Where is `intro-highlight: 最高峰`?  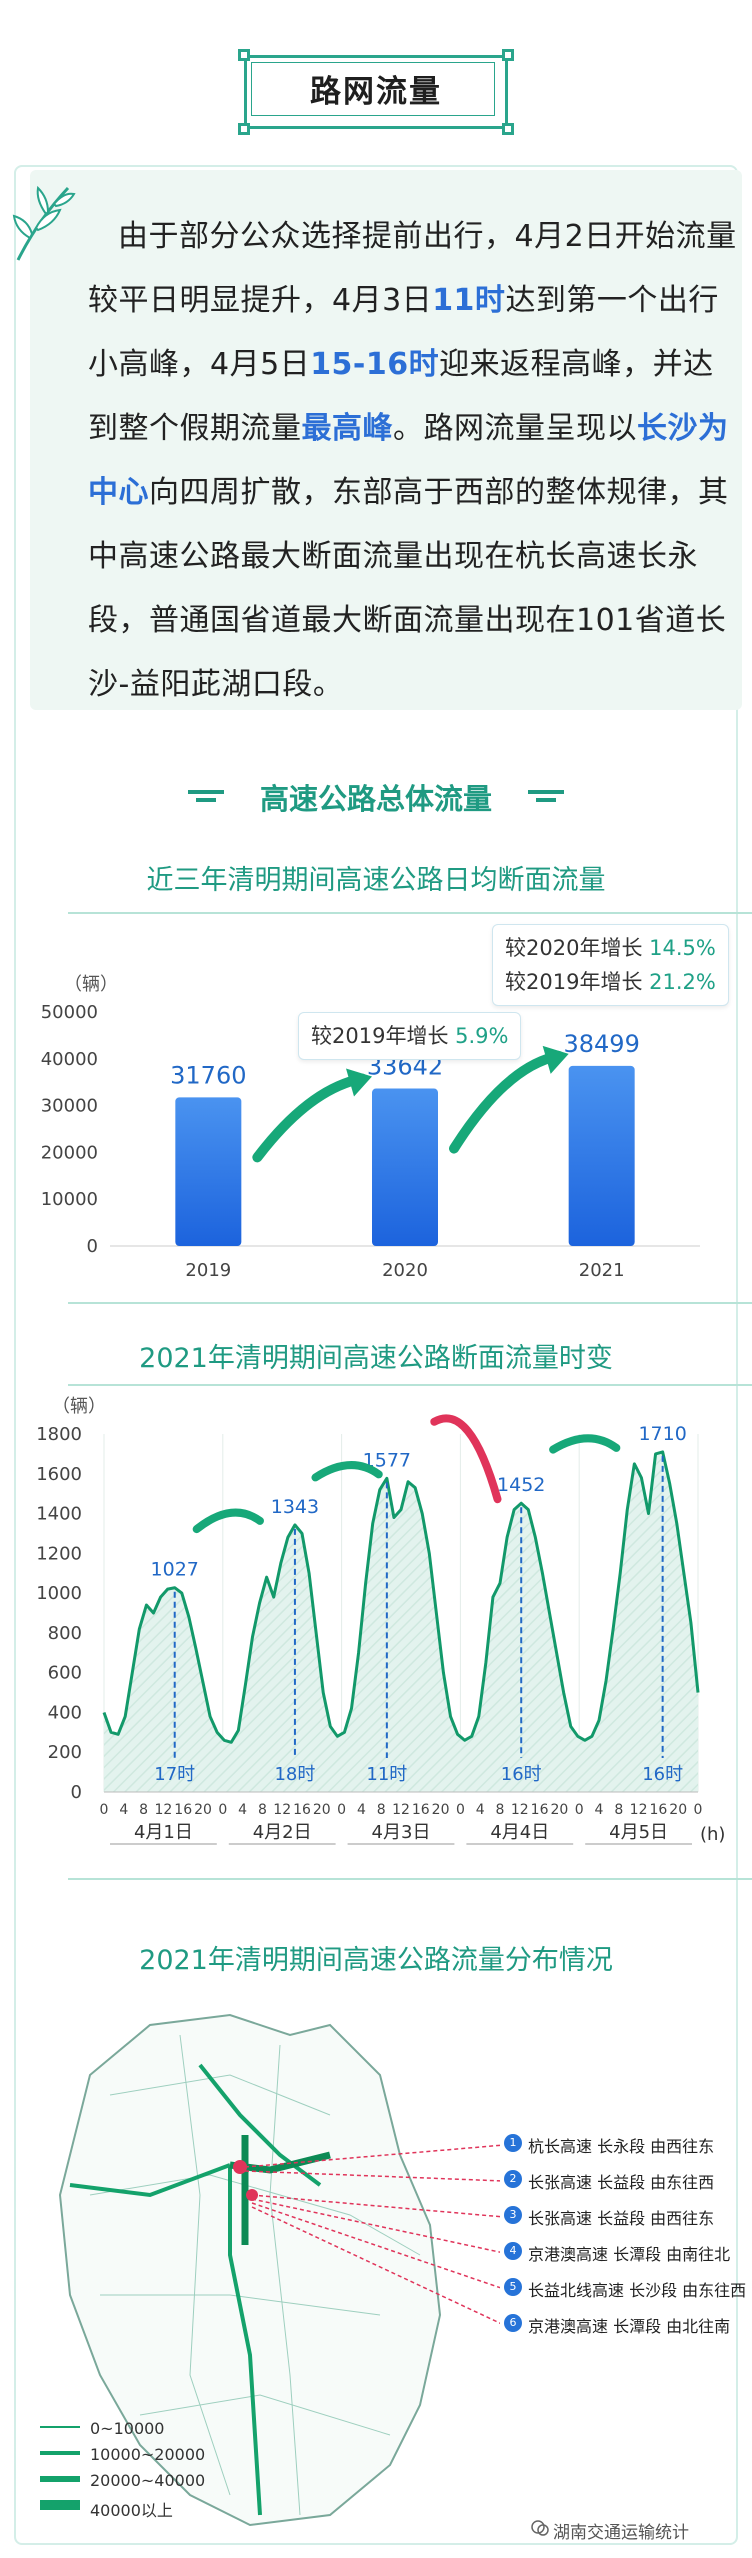 intro-highlight: 最高峰 is located at coordinates (347, 428).